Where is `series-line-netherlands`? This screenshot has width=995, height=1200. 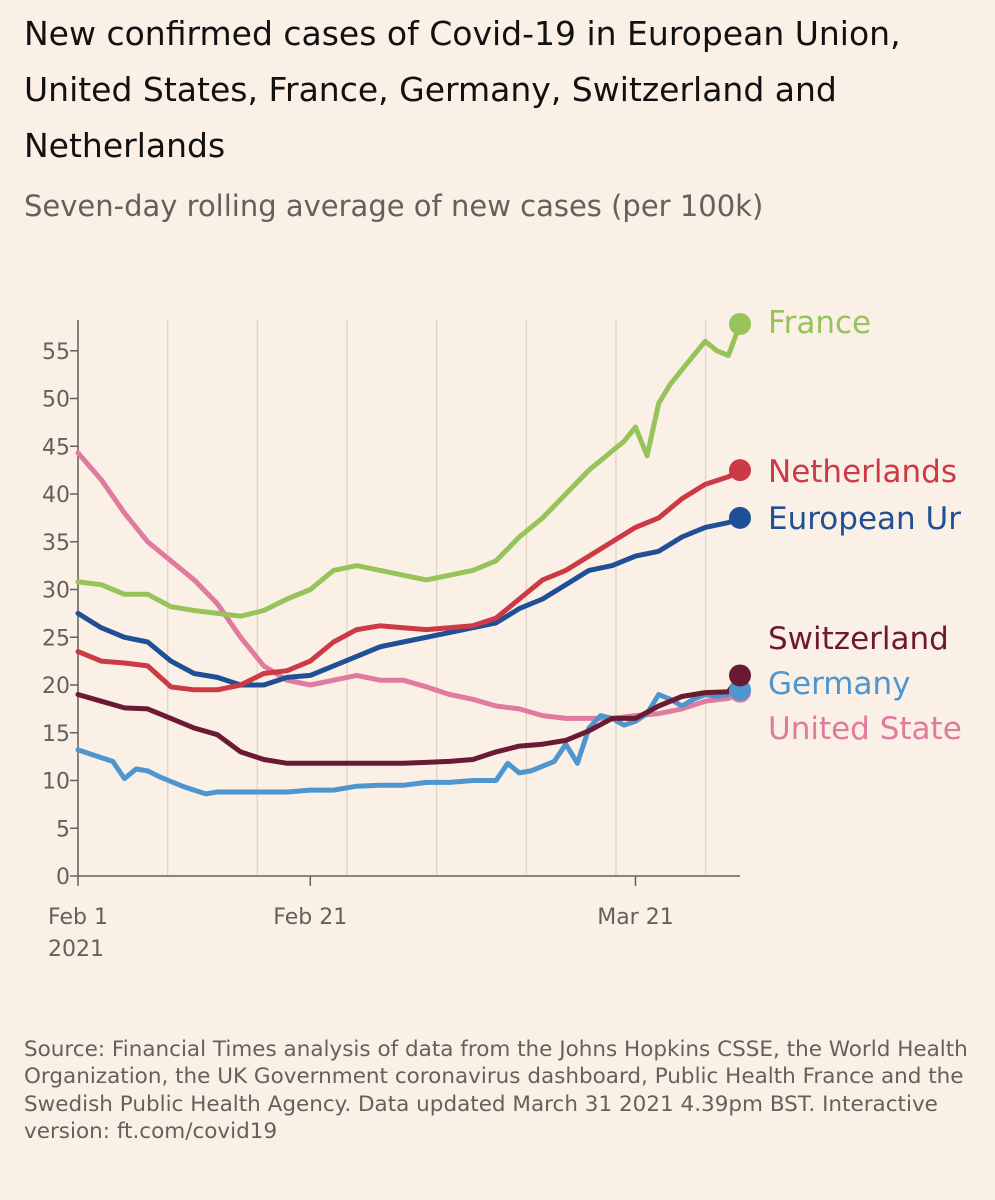
series-line-netherlands is located at coordinates (409, 580).